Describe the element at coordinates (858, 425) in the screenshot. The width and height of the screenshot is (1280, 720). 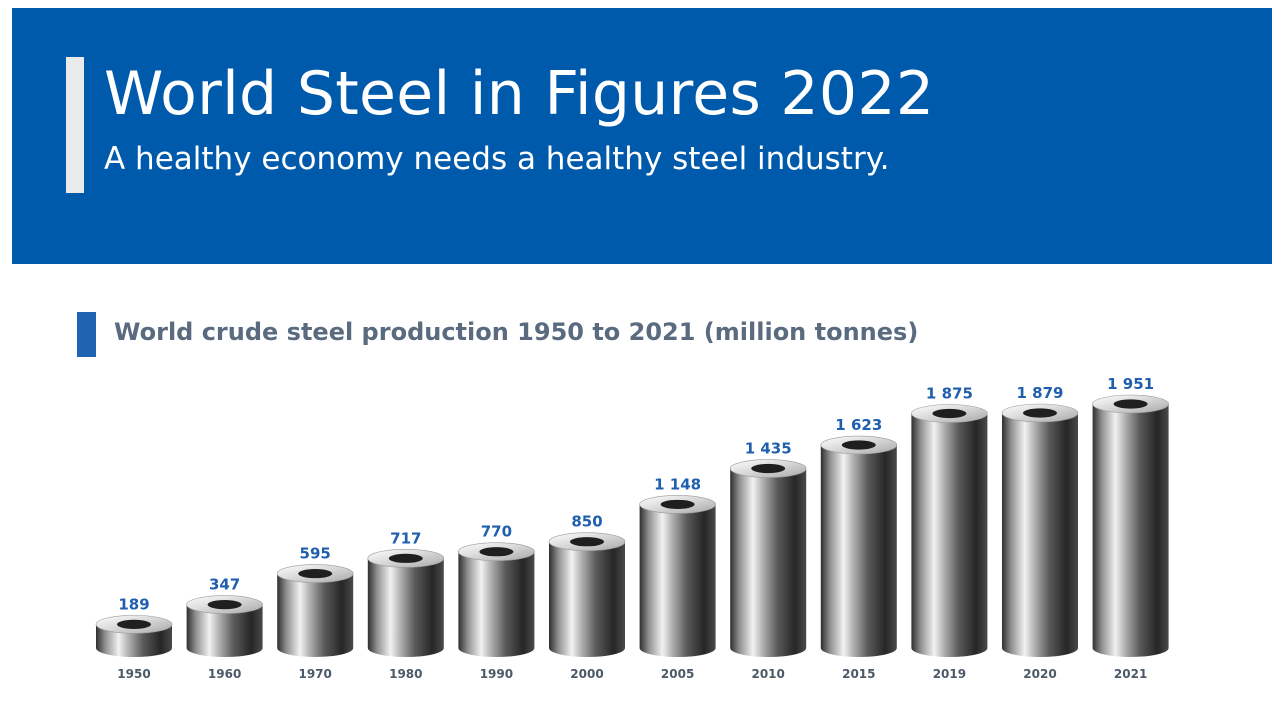
I see `data-label: 1 623` at that location.